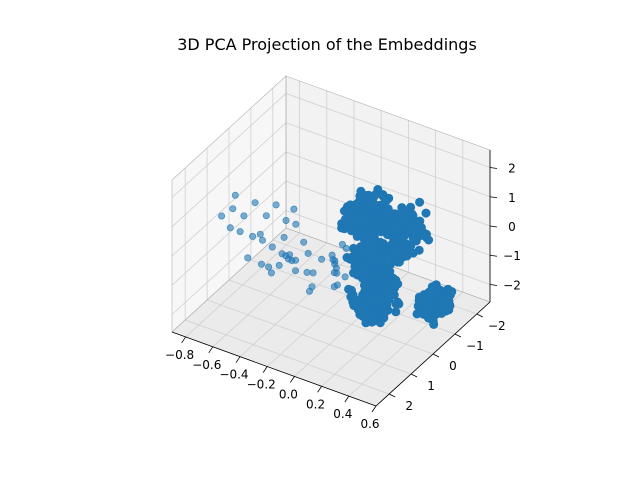 This screenshot has height=485, width=640. Describe the element at coordinates (431, 386) in the screenshot. I see `y-tick-label: 1` at that location.